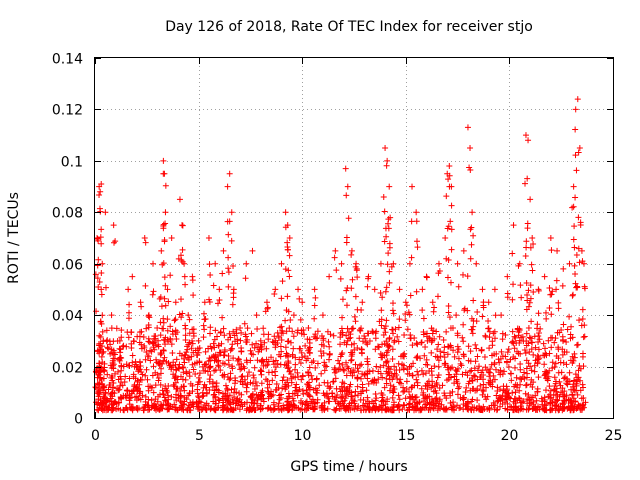 This screenshot has height=480, width=640. Describe the element at coordinates (67, 60) in the screenshot. I see `y-tick-label: 0.14` at that location.